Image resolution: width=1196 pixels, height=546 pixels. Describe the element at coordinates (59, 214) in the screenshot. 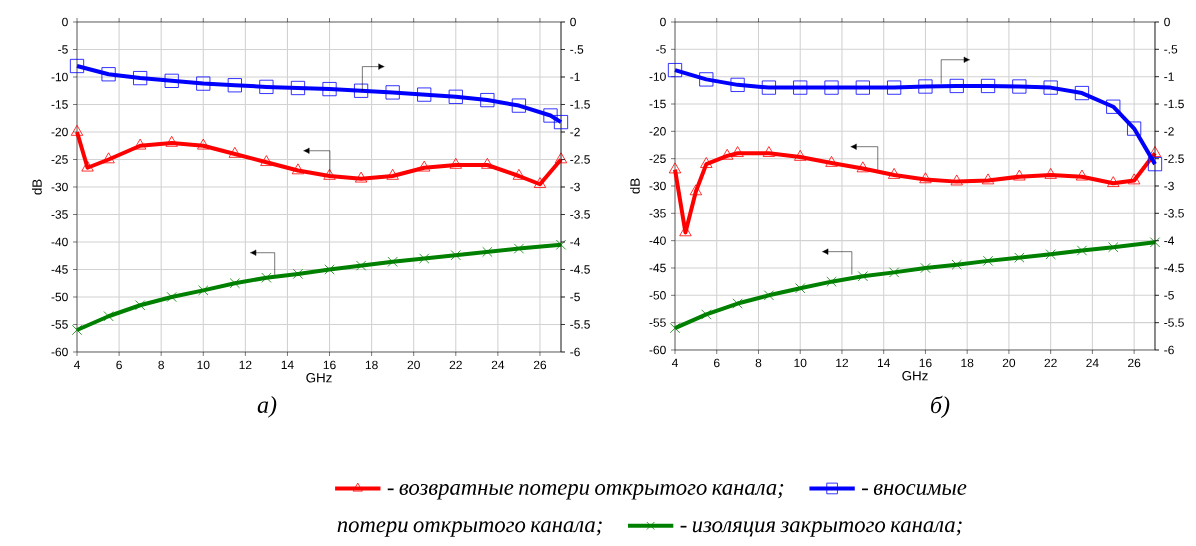

I see `y-tick-label: -35` at that location.